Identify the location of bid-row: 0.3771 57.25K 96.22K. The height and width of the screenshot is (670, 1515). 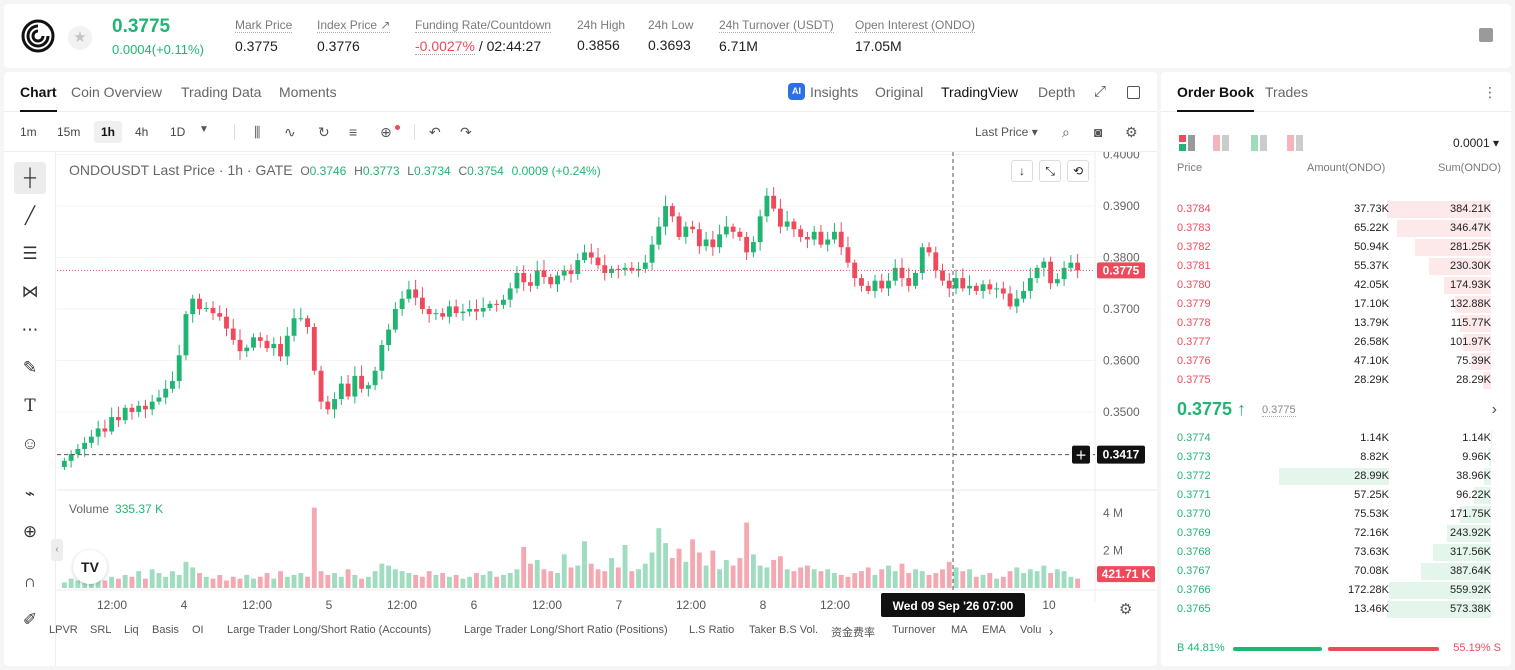
(1331, 495).